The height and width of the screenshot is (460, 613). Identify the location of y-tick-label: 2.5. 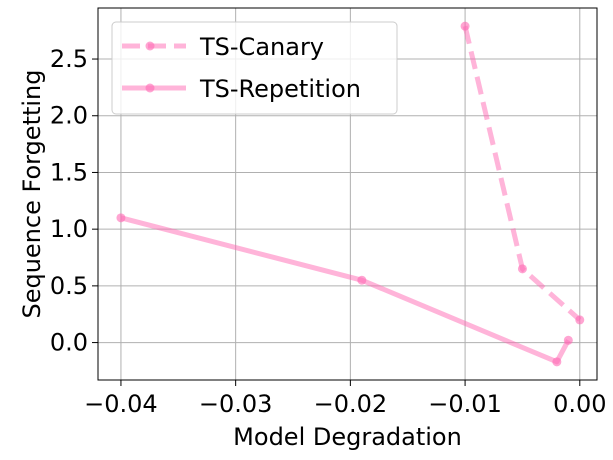
(69, 59).